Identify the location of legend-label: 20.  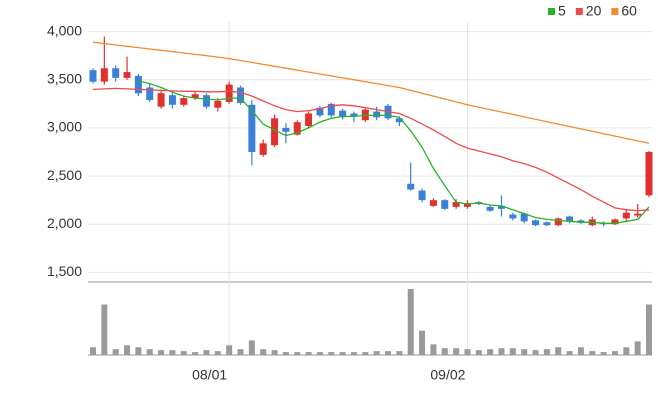
(594, 11).